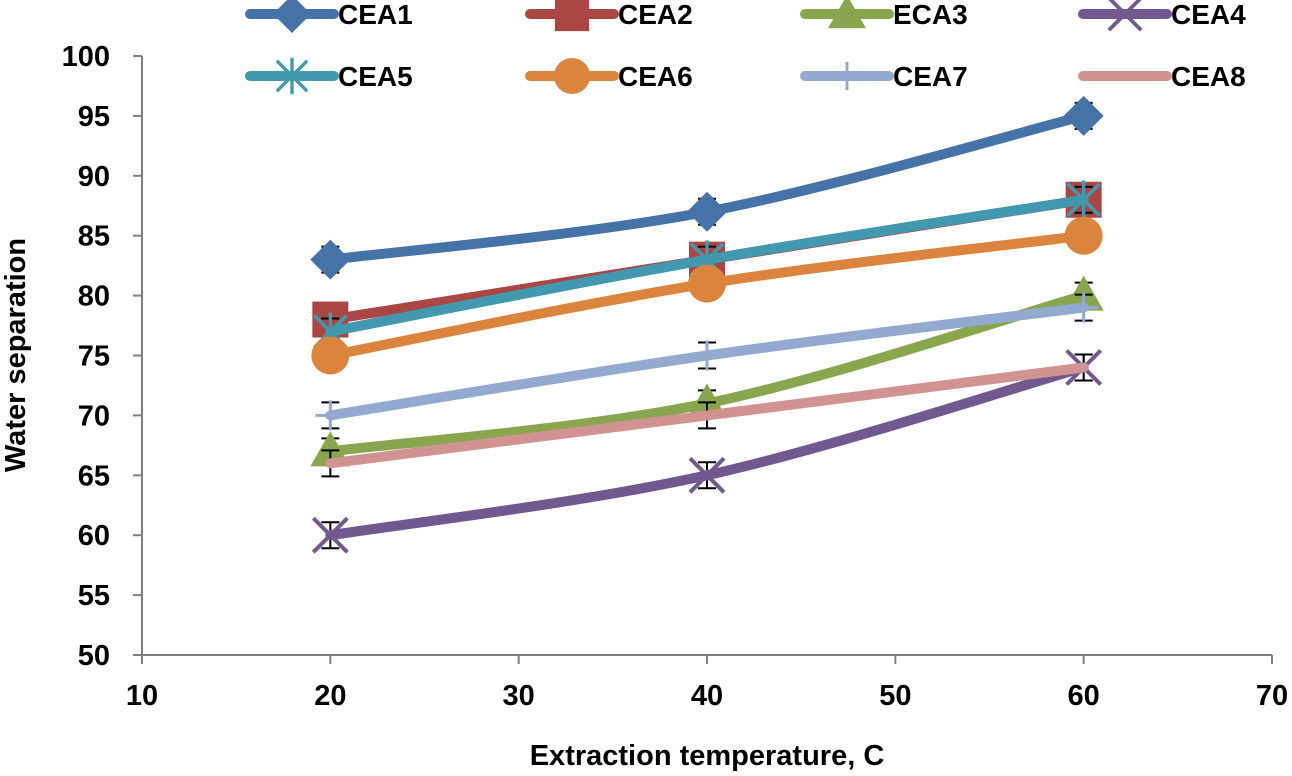  Describe the element at coordinates (375, 76) in the screenshot. I see `legend-label: CEA5` at that location.